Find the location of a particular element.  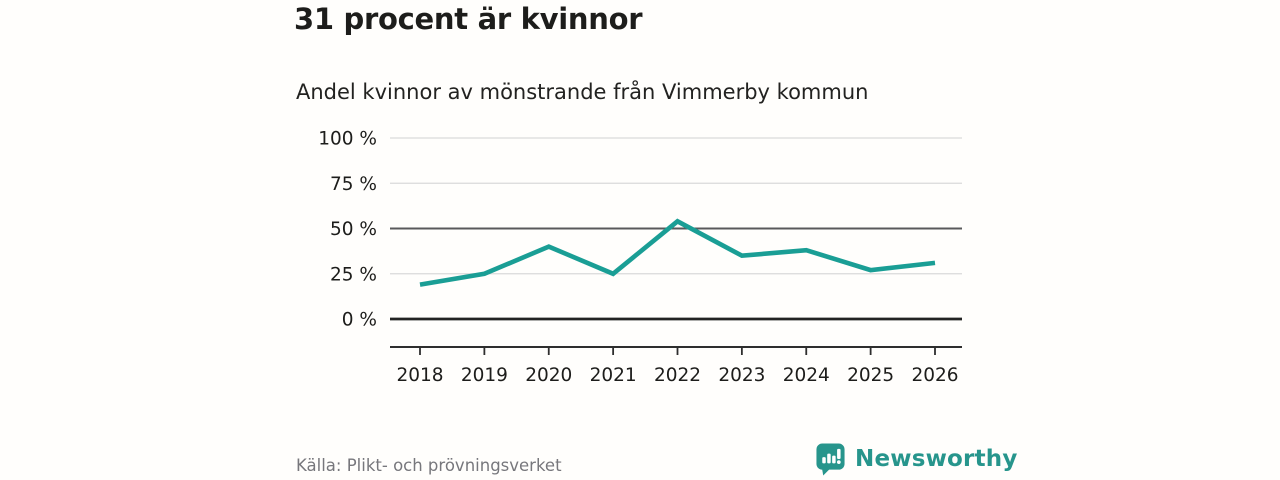

y-tick-label: 25 % is located at coordinates (353, 274).